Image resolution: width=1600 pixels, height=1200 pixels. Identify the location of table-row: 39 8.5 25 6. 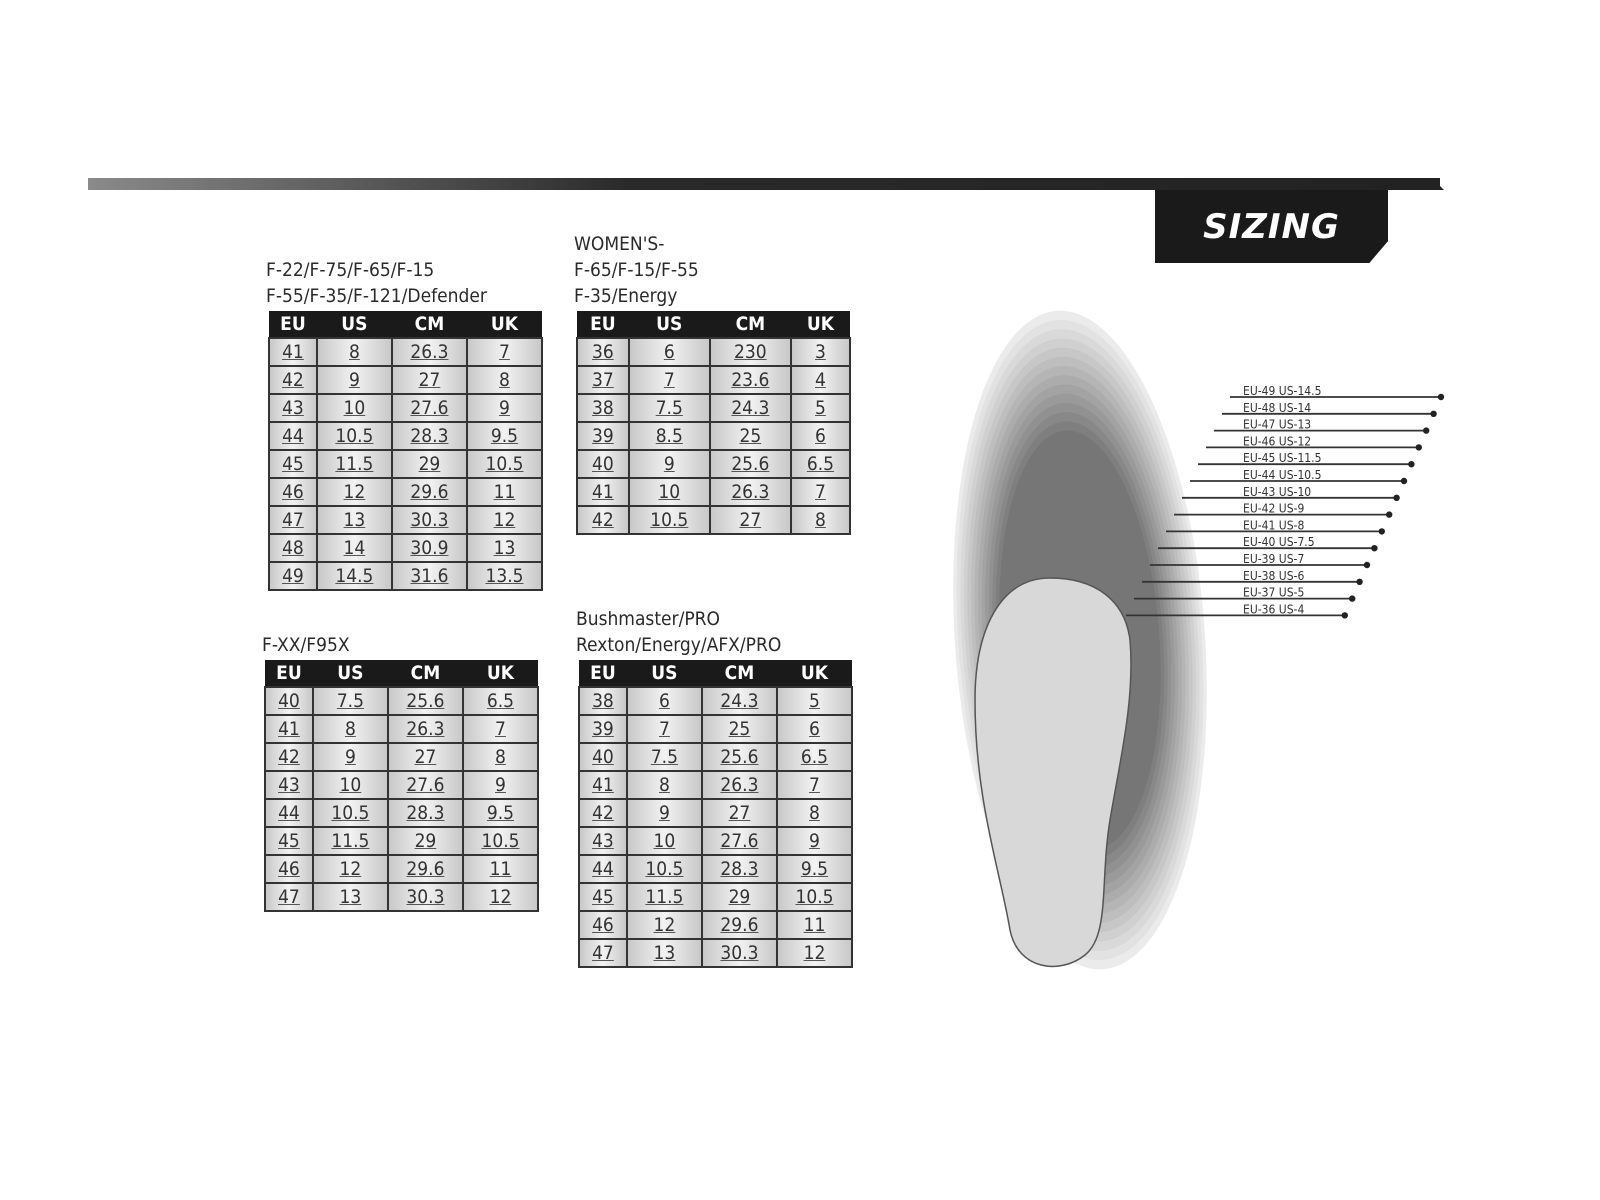
(714, 436).